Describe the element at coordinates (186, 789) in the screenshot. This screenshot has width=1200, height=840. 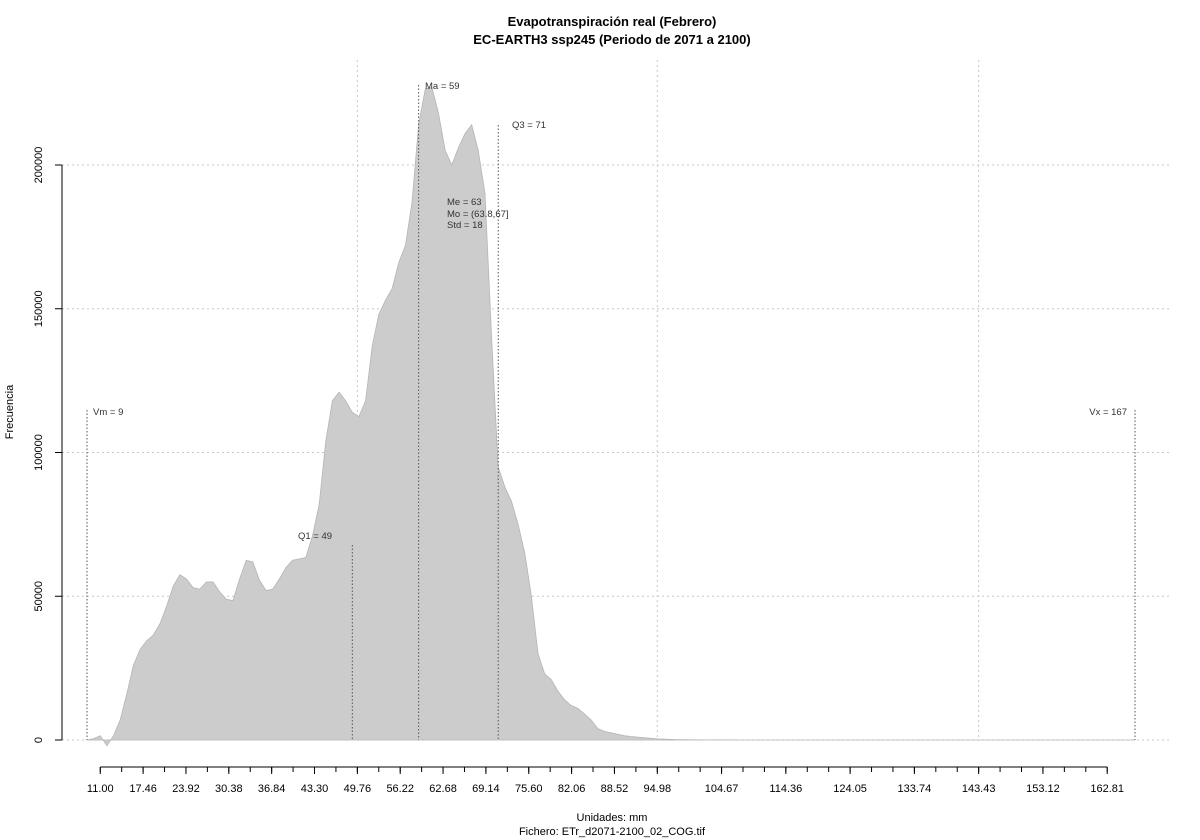
I see `x-tick-label: 23.92` at that location.